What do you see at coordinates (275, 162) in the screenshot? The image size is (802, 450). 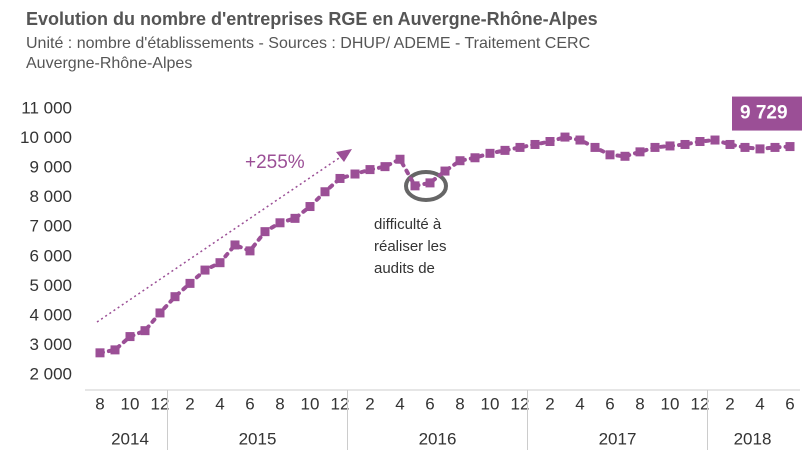 I see `growth-annotation: +255%` at bounding box center [275, 162].